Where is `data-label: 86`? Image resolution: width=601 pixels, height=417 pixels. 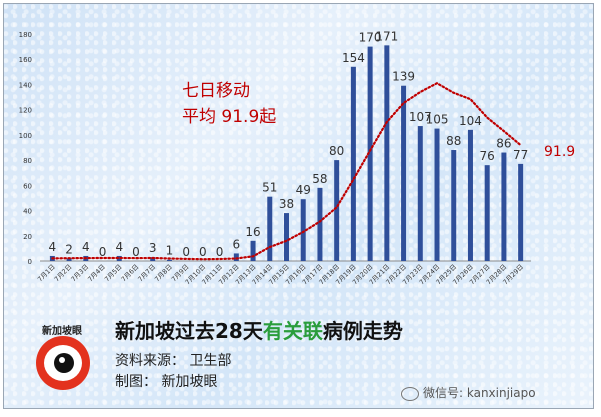
data-label: 86 is located at coordinates (503, 144).